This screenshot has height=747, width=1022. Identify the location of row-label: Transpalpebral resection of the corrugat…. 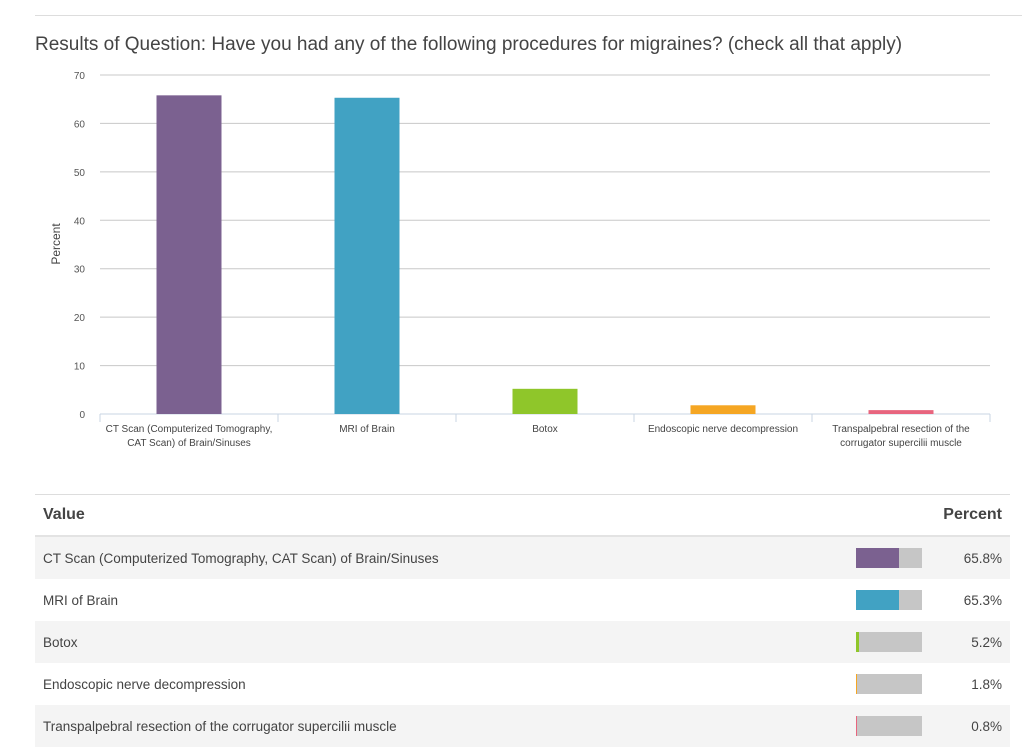
(220, 726).